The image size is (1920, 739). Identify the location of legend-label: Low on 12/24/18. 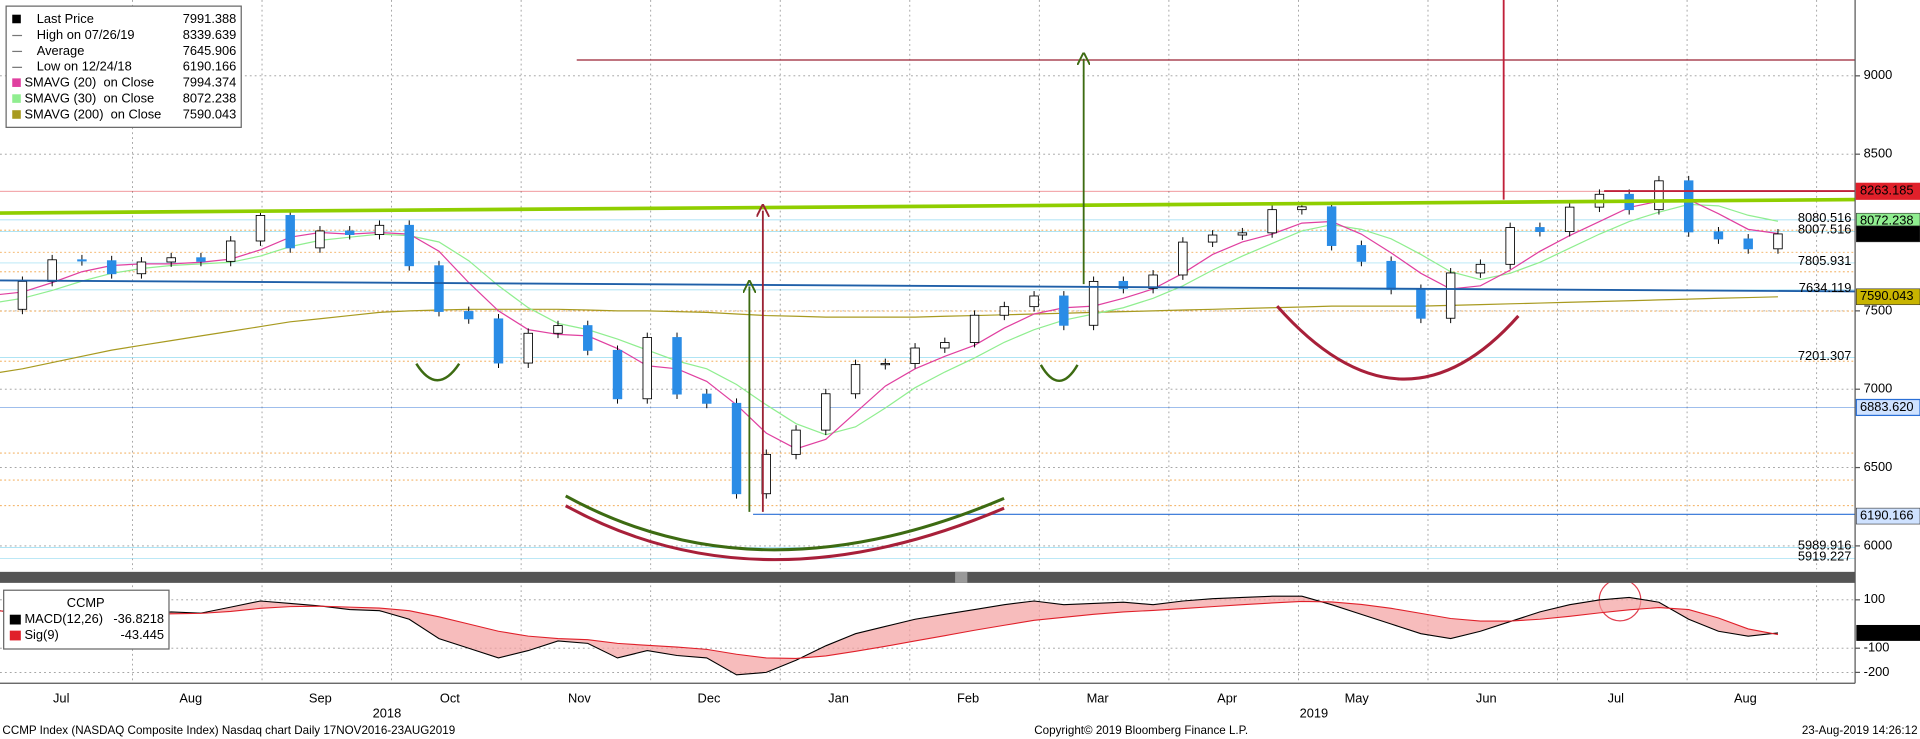
(84, 66).